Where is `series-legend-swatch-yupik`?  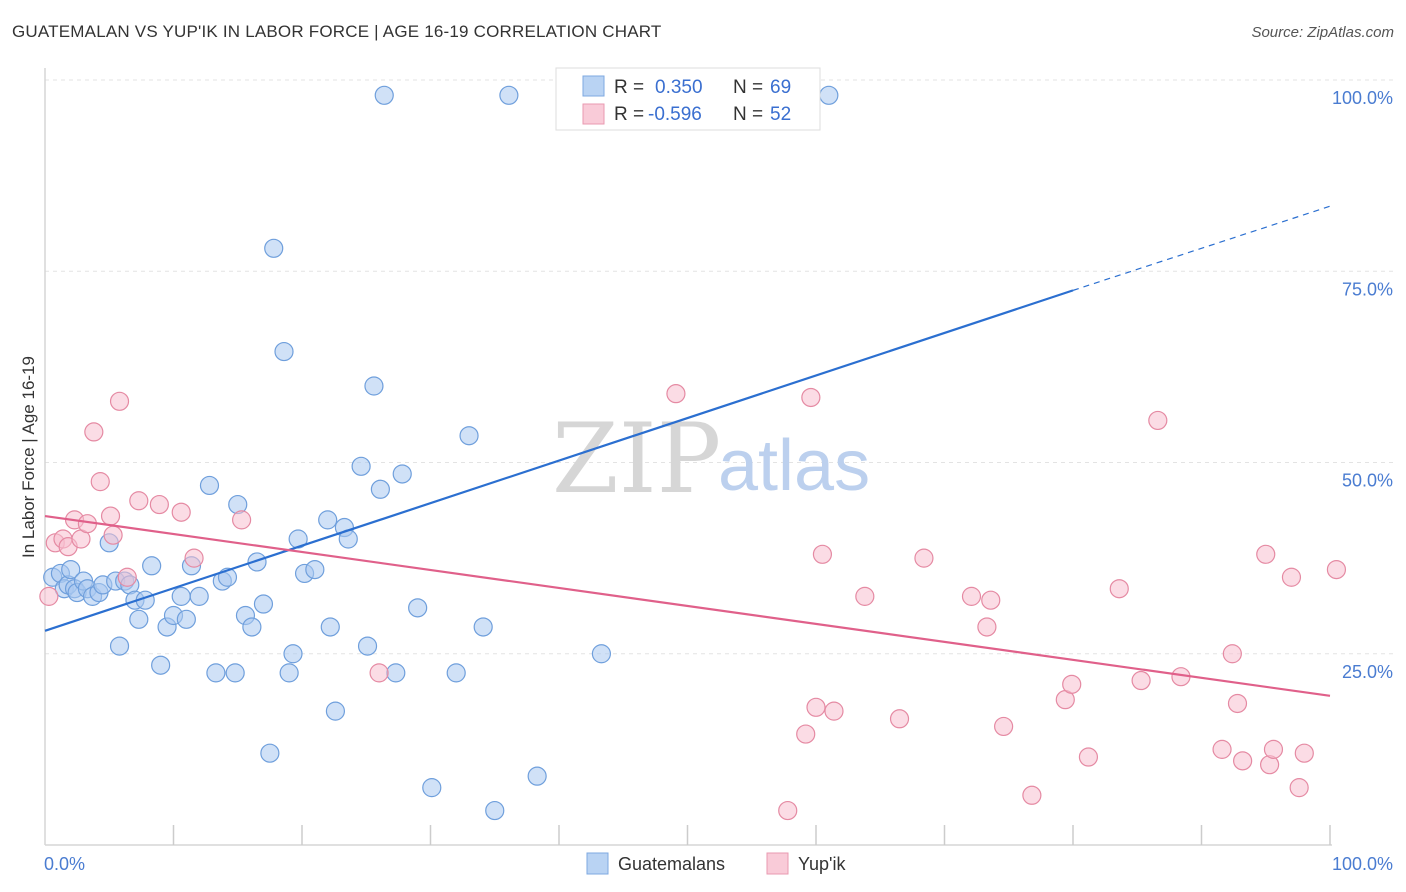
series-legend-swatch-yupik is located at coordinates (777, 863).